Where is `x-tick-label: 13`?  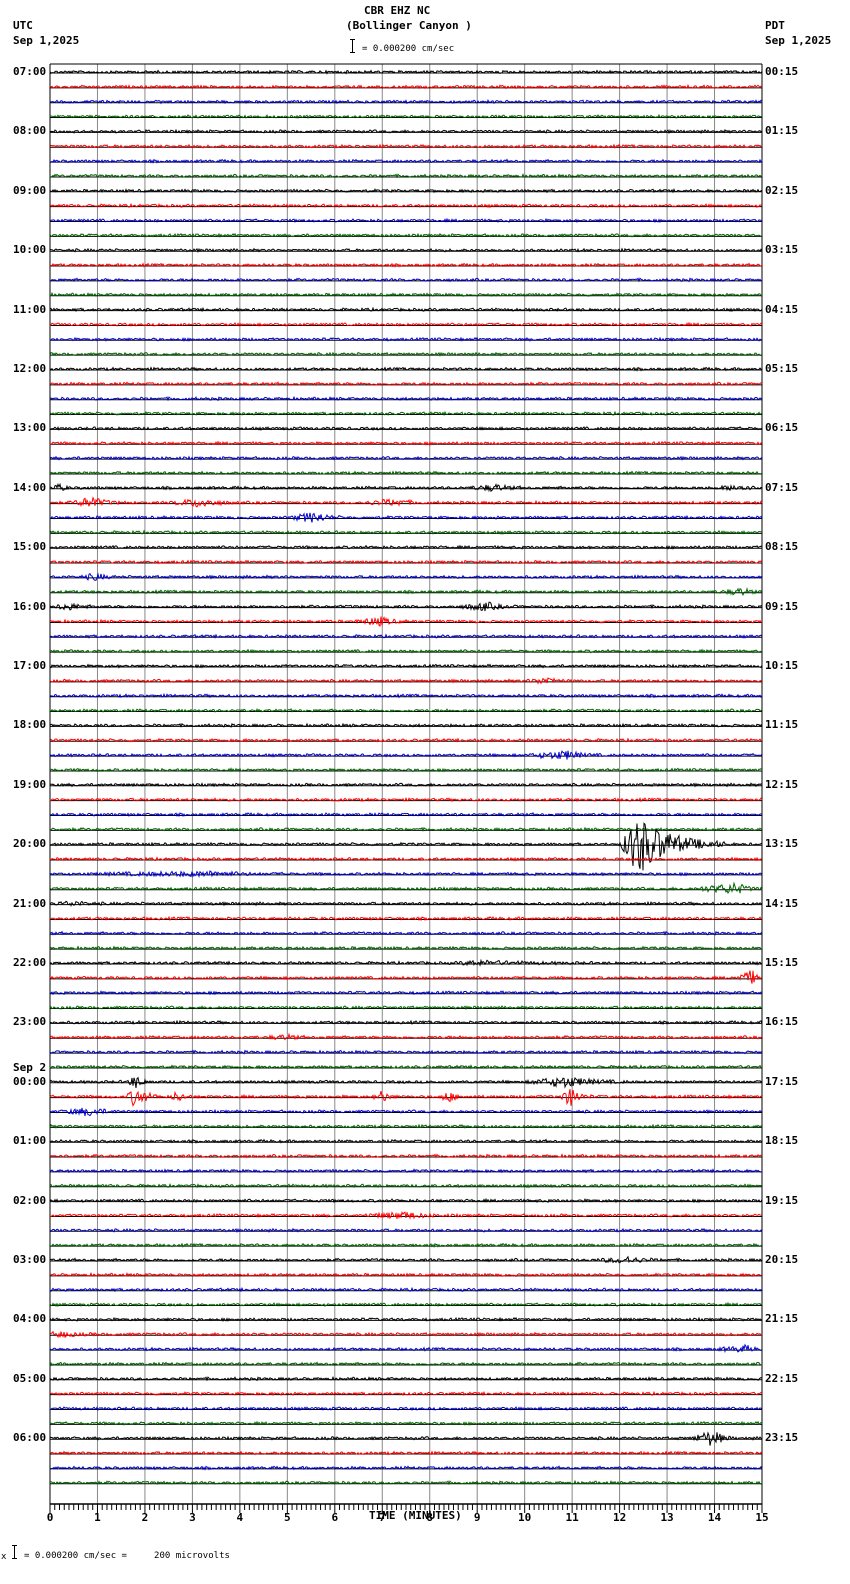 x-tick-label: 13 is located at coordinates (666, 1517).